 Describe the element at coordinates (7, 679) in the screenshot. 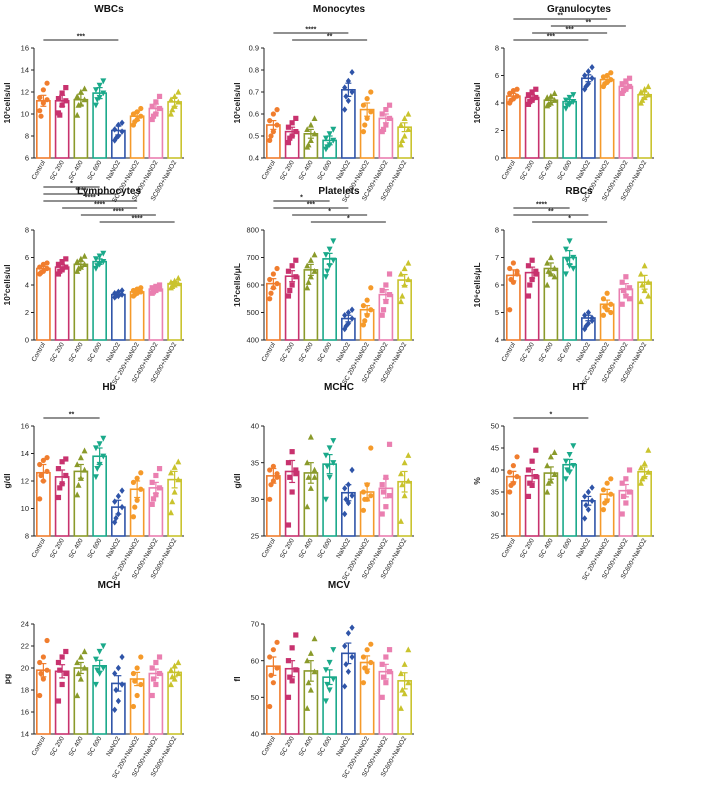

I see `y-axis-label: pg` at that location.